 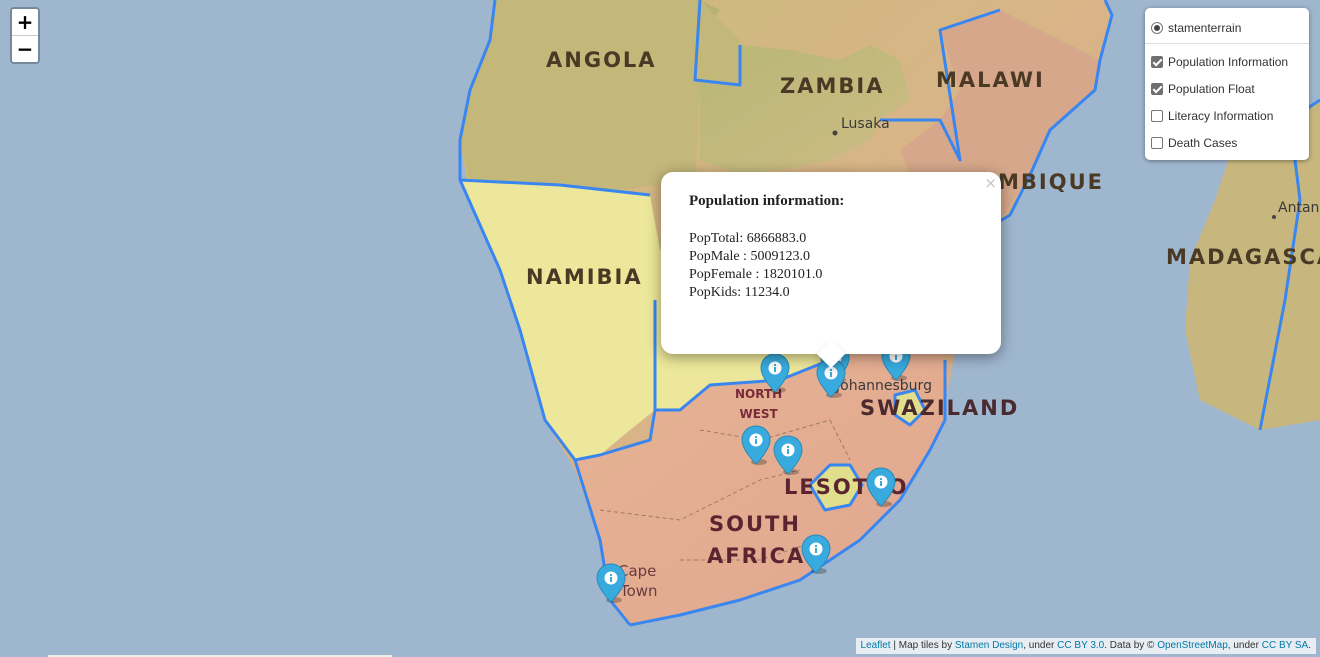 I want to click on popup-line-kids: PopKids: 11234.0, so click(x=739, y=292).